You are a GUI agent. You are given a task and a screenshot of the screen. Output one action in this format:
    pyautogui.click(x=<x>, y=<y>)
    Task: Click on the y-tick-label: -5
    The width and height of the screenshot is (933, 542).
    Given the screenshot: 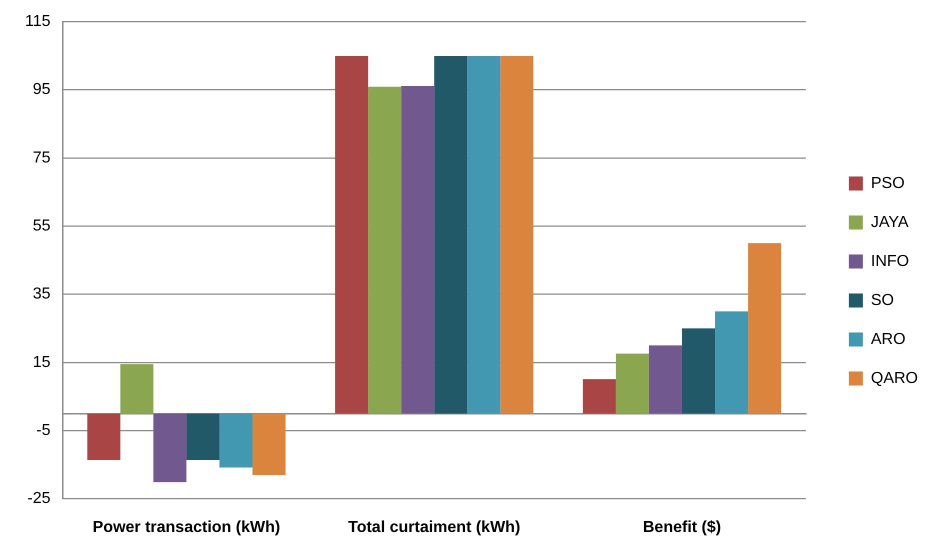 What is the action you would take?
    pyautogui.click(x=43, y=431)
    